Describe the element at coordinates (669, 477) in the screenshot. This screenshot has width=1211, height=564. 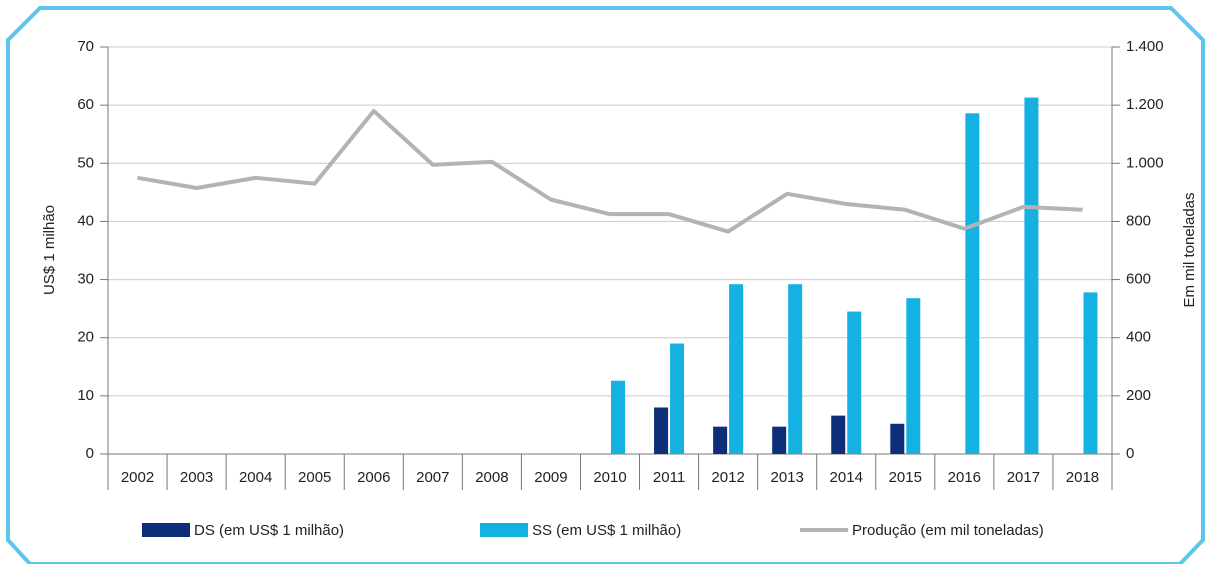
I see `x-tick-label: 2011` at that location.